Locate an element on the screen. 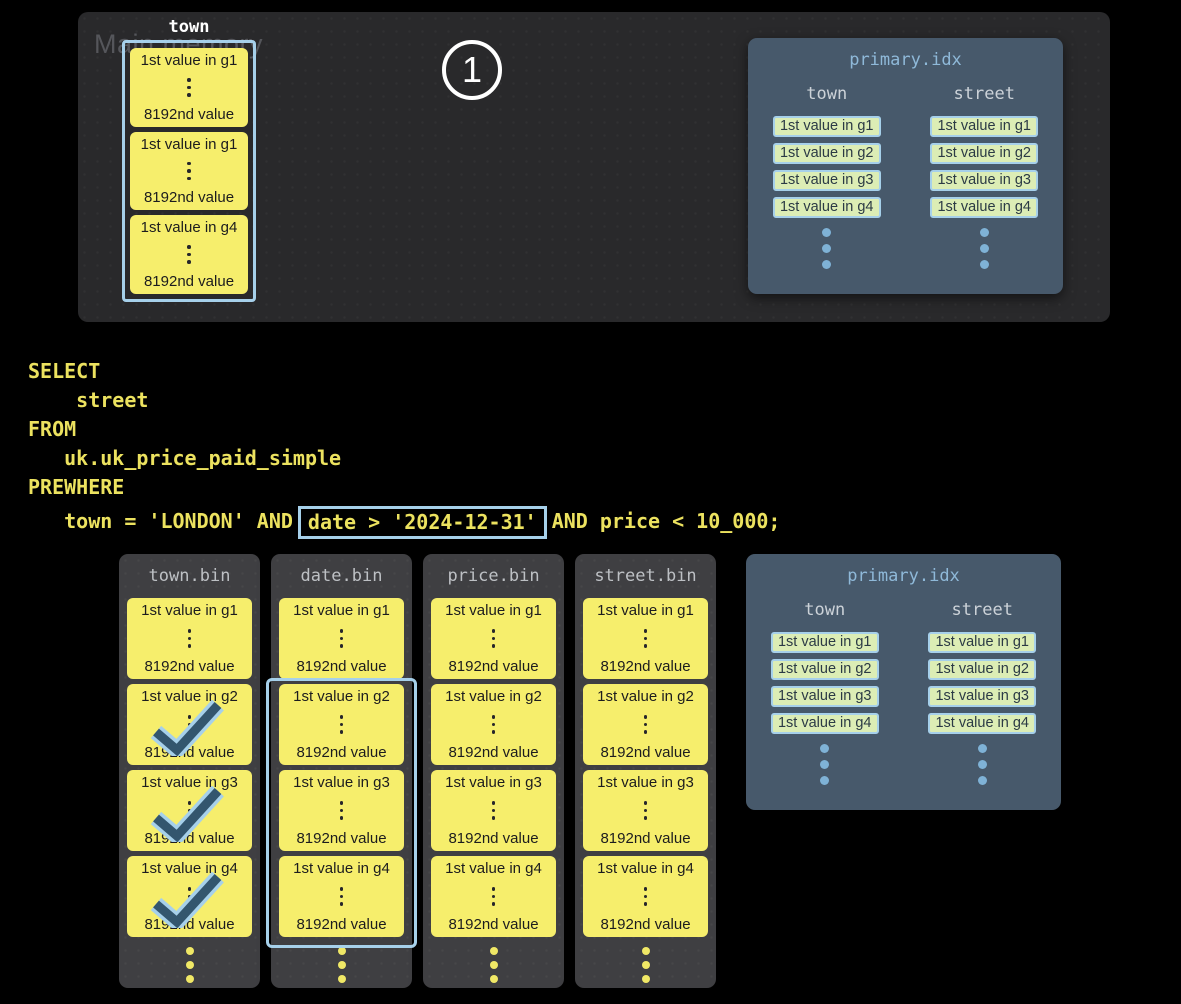 The height and width of the screenshot is (1004, 1181). column-label: street is located at coordinates (984, 94).